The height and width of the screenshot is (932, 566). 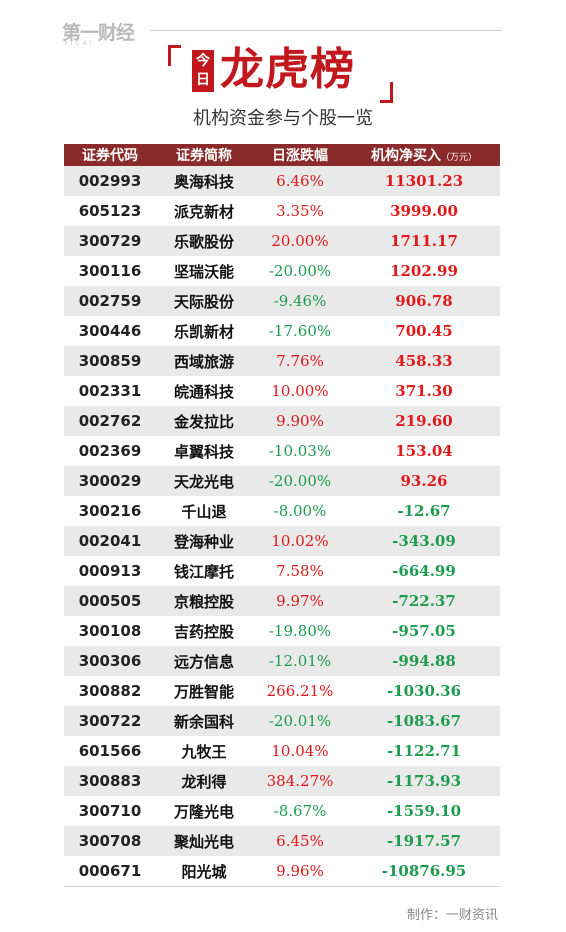 I want to click on cell-code: 300029, so click(x=110, y=481).